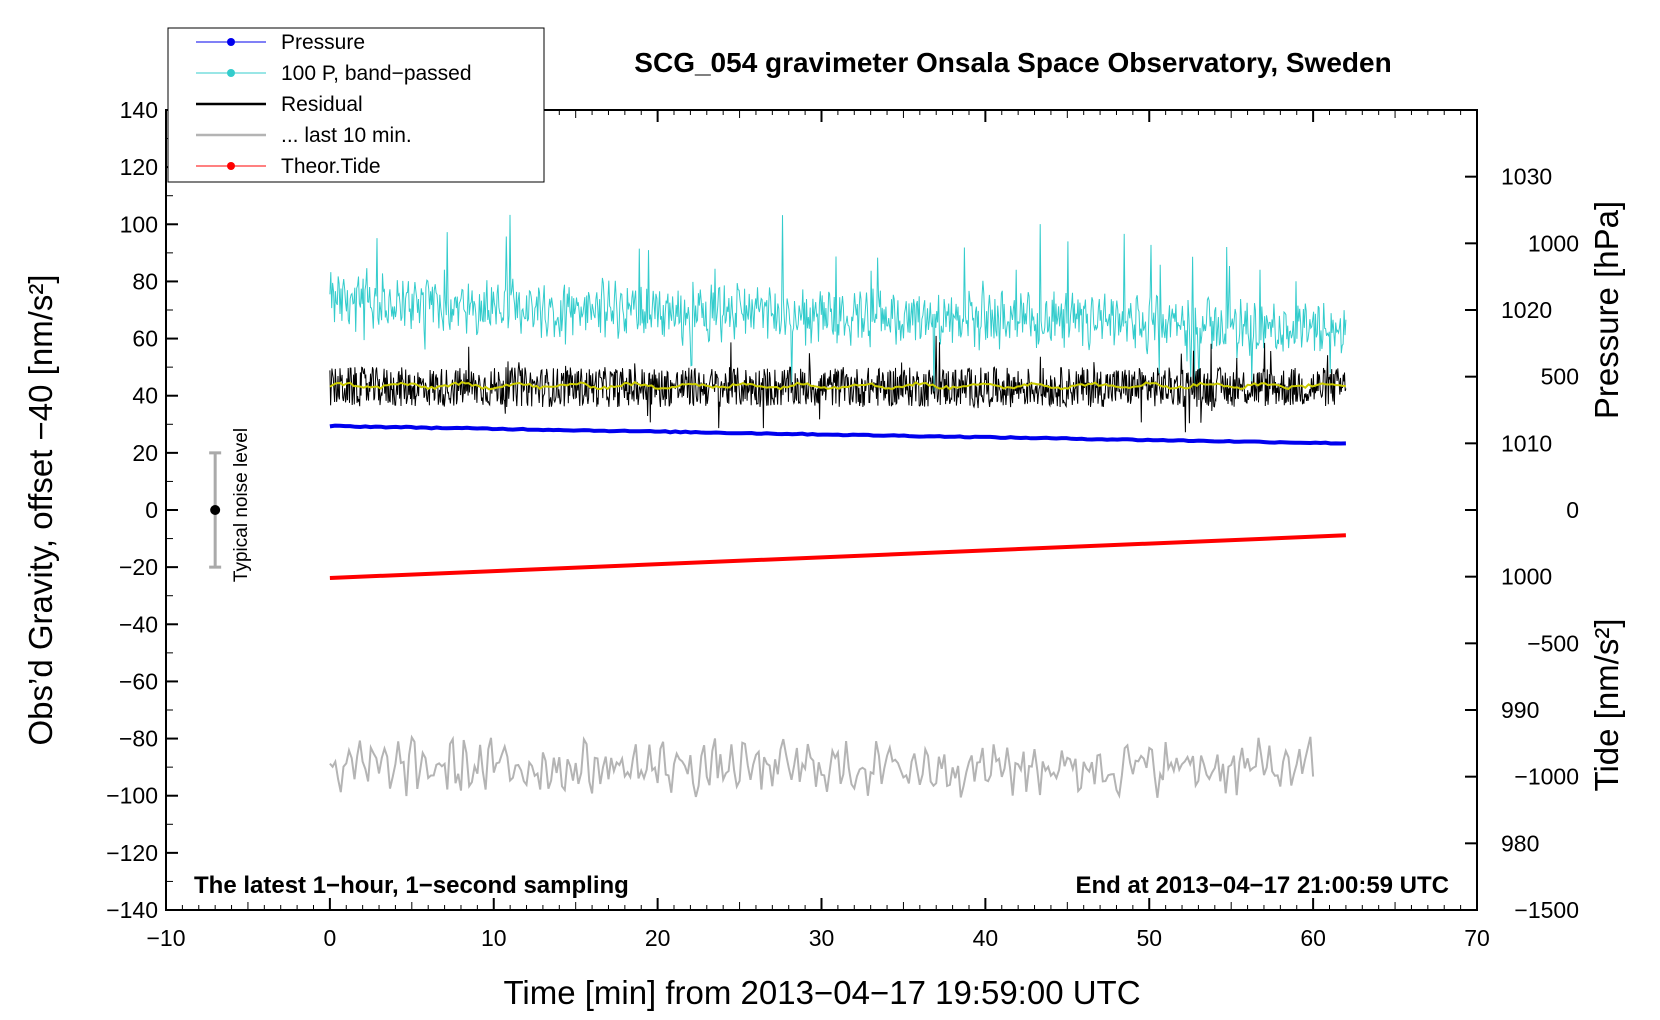 The image size is (1660, 1020). I want to click on y-left-tick-label: 120, so click(139, 167).